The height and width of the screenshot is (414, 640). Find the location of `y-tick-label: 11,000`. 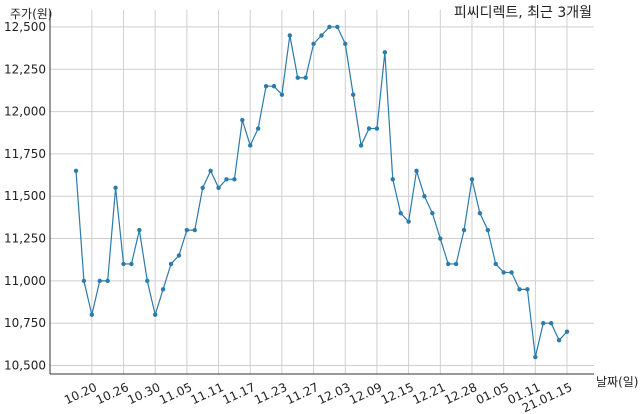

y-tick-label: 11,000 is located at coordinates (25, 281).